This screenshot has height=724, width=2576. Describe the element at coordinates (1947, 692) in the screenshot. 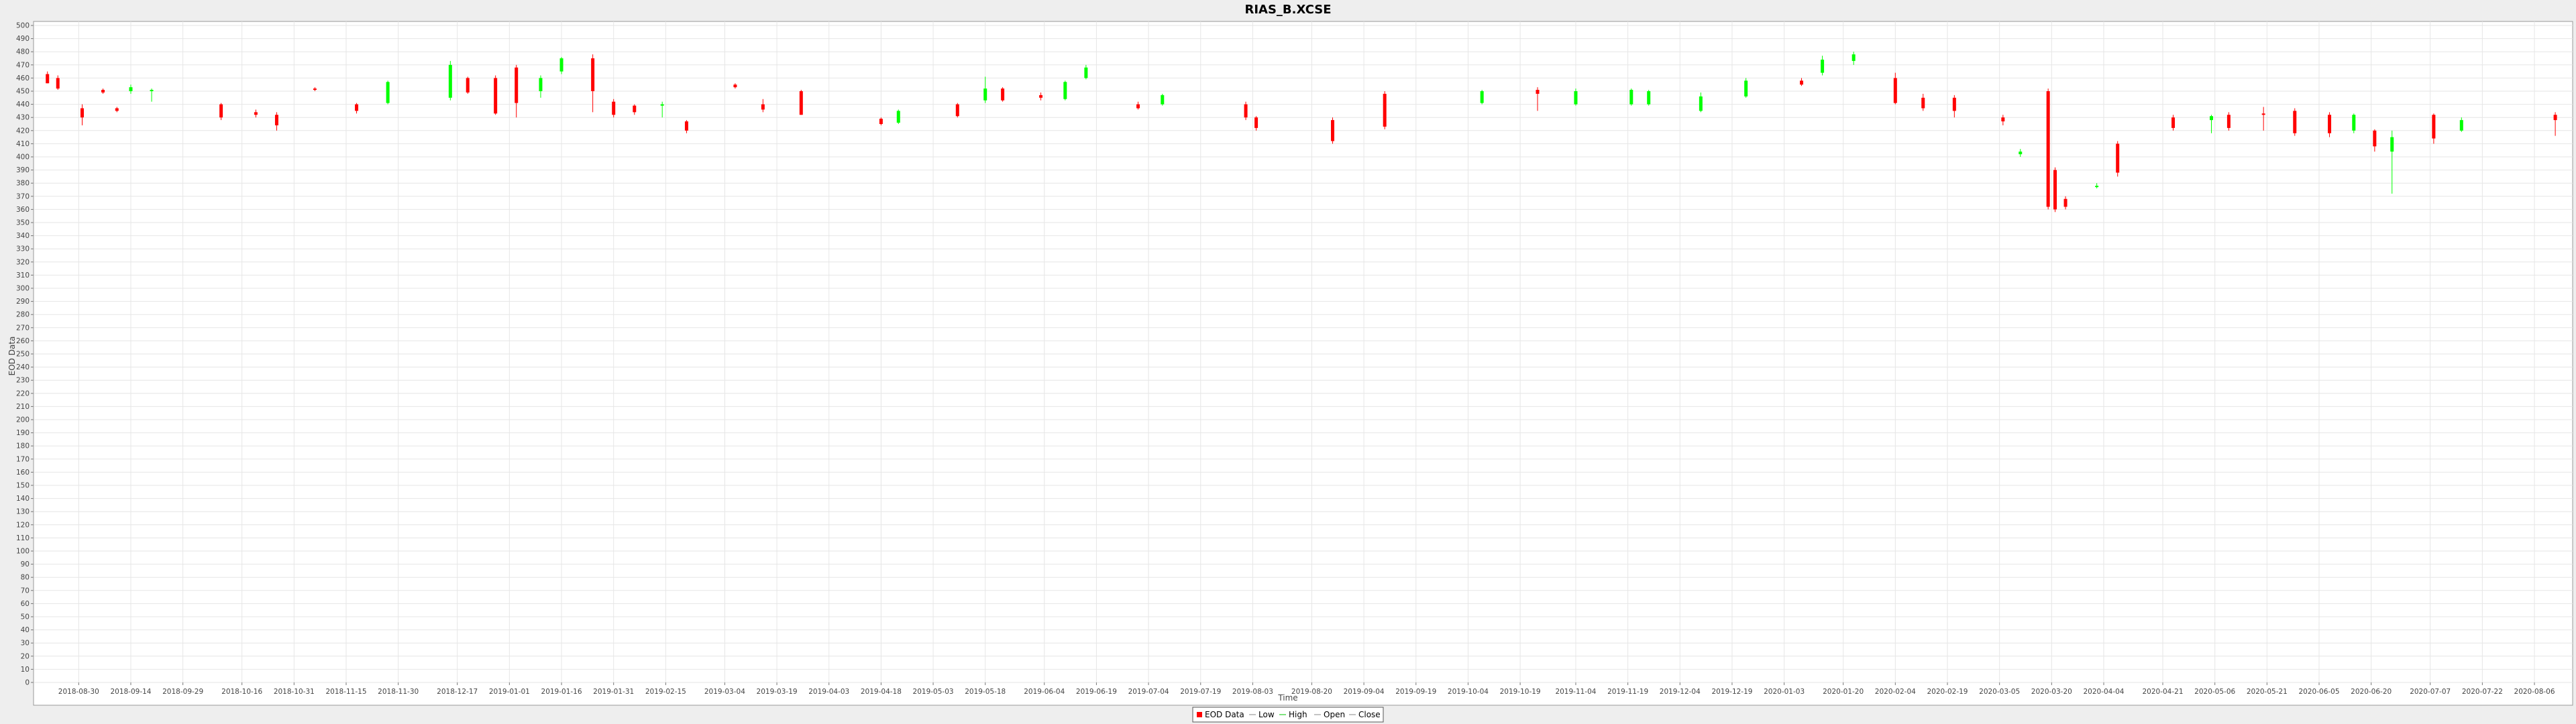

I see `x-tick-label: 2020-02-19` at that location.